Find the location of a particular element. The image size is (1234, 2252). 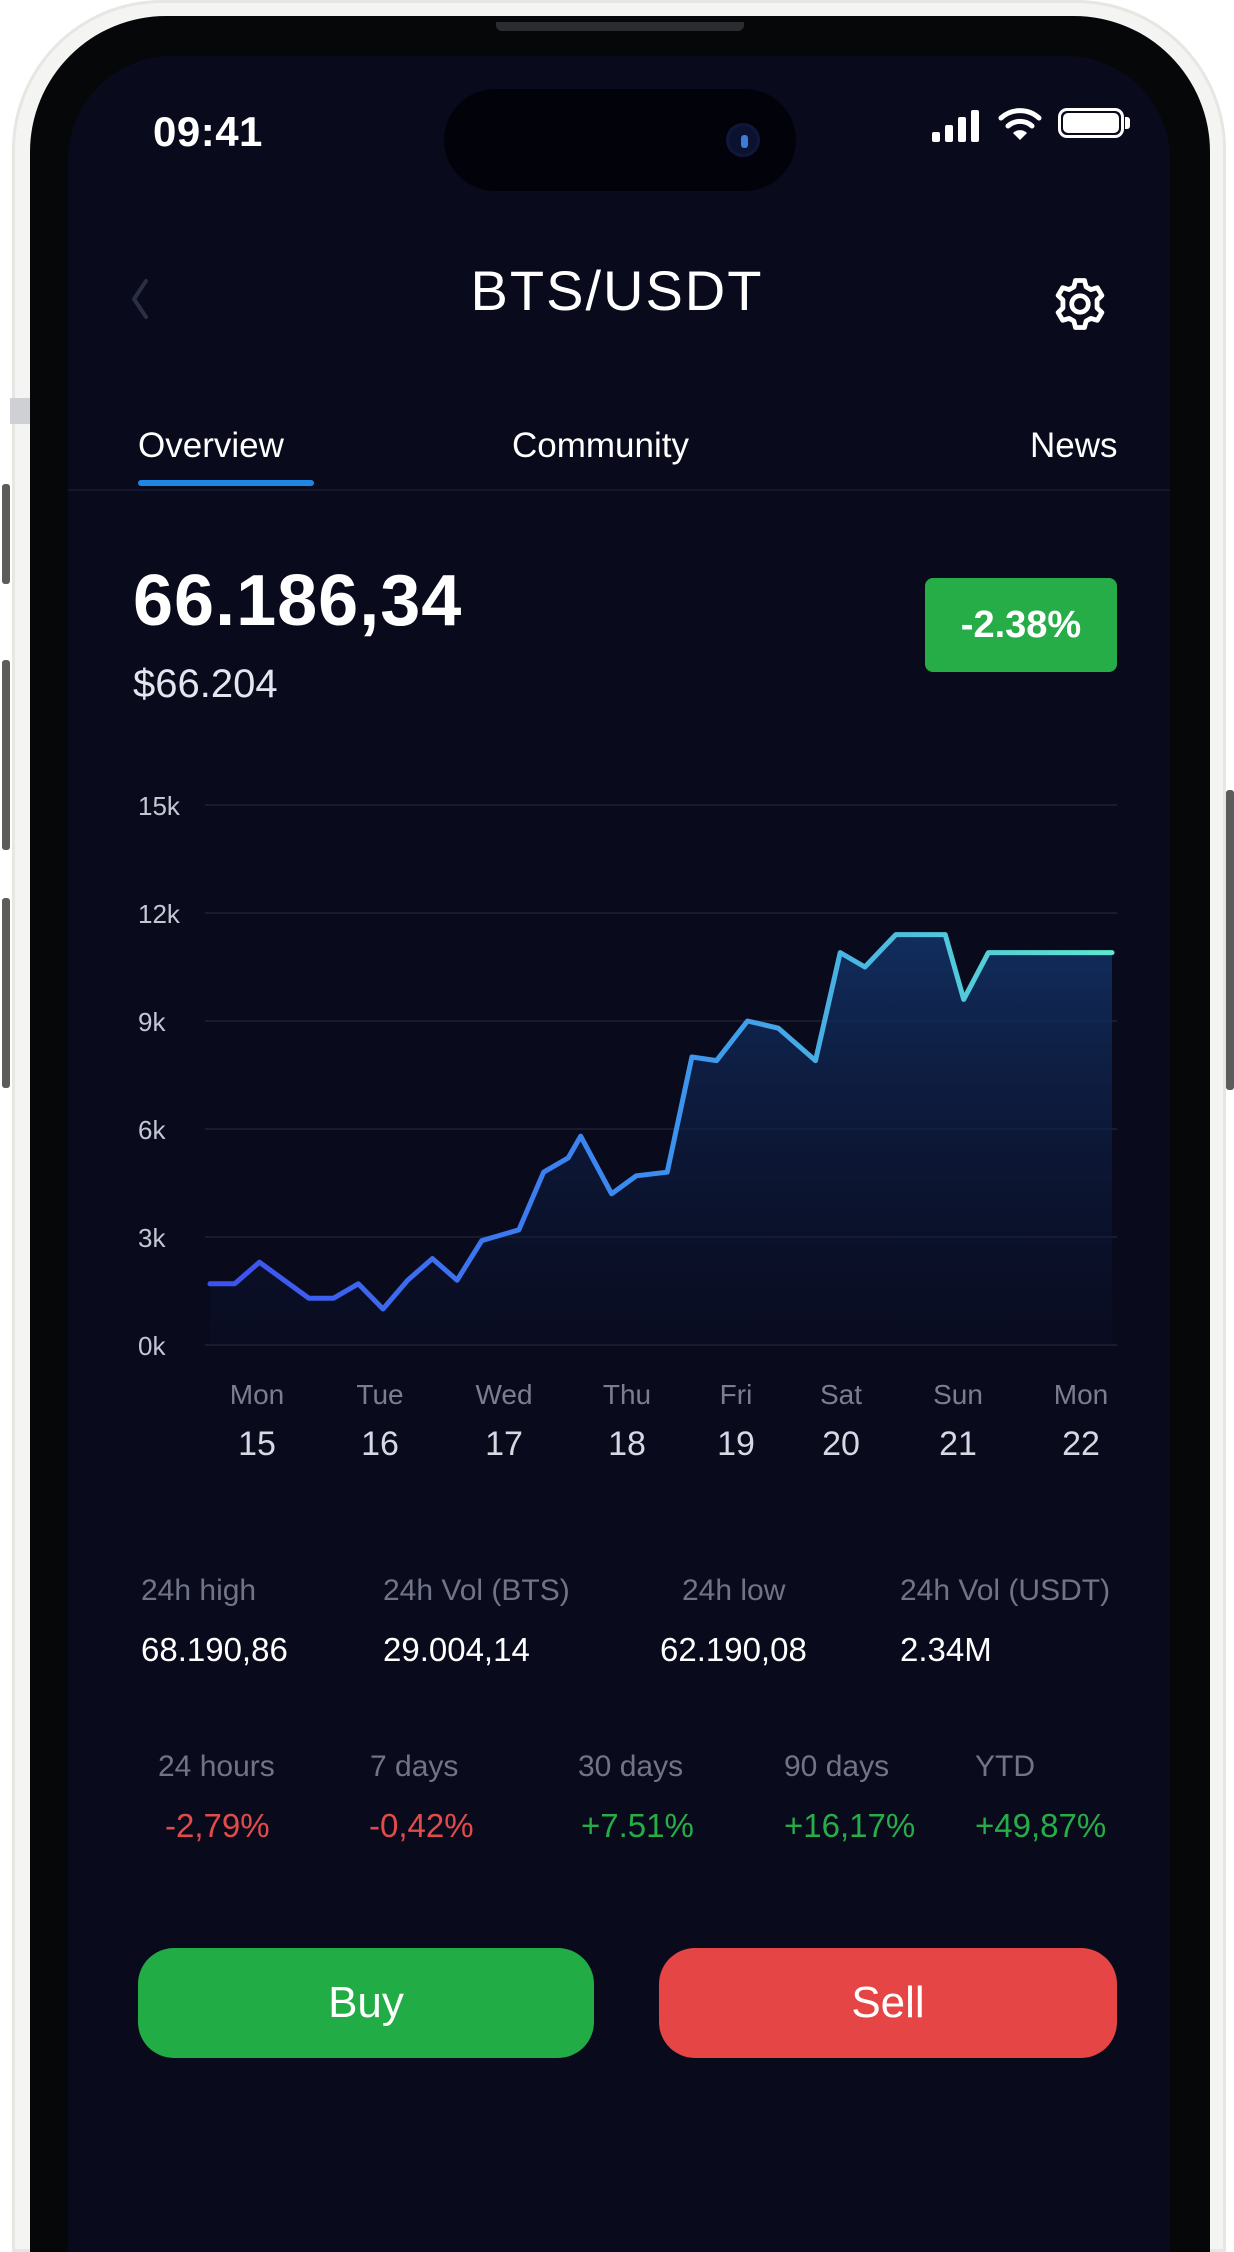

perf-value-30d: +7.51% is located at coordinates (637, 1825).